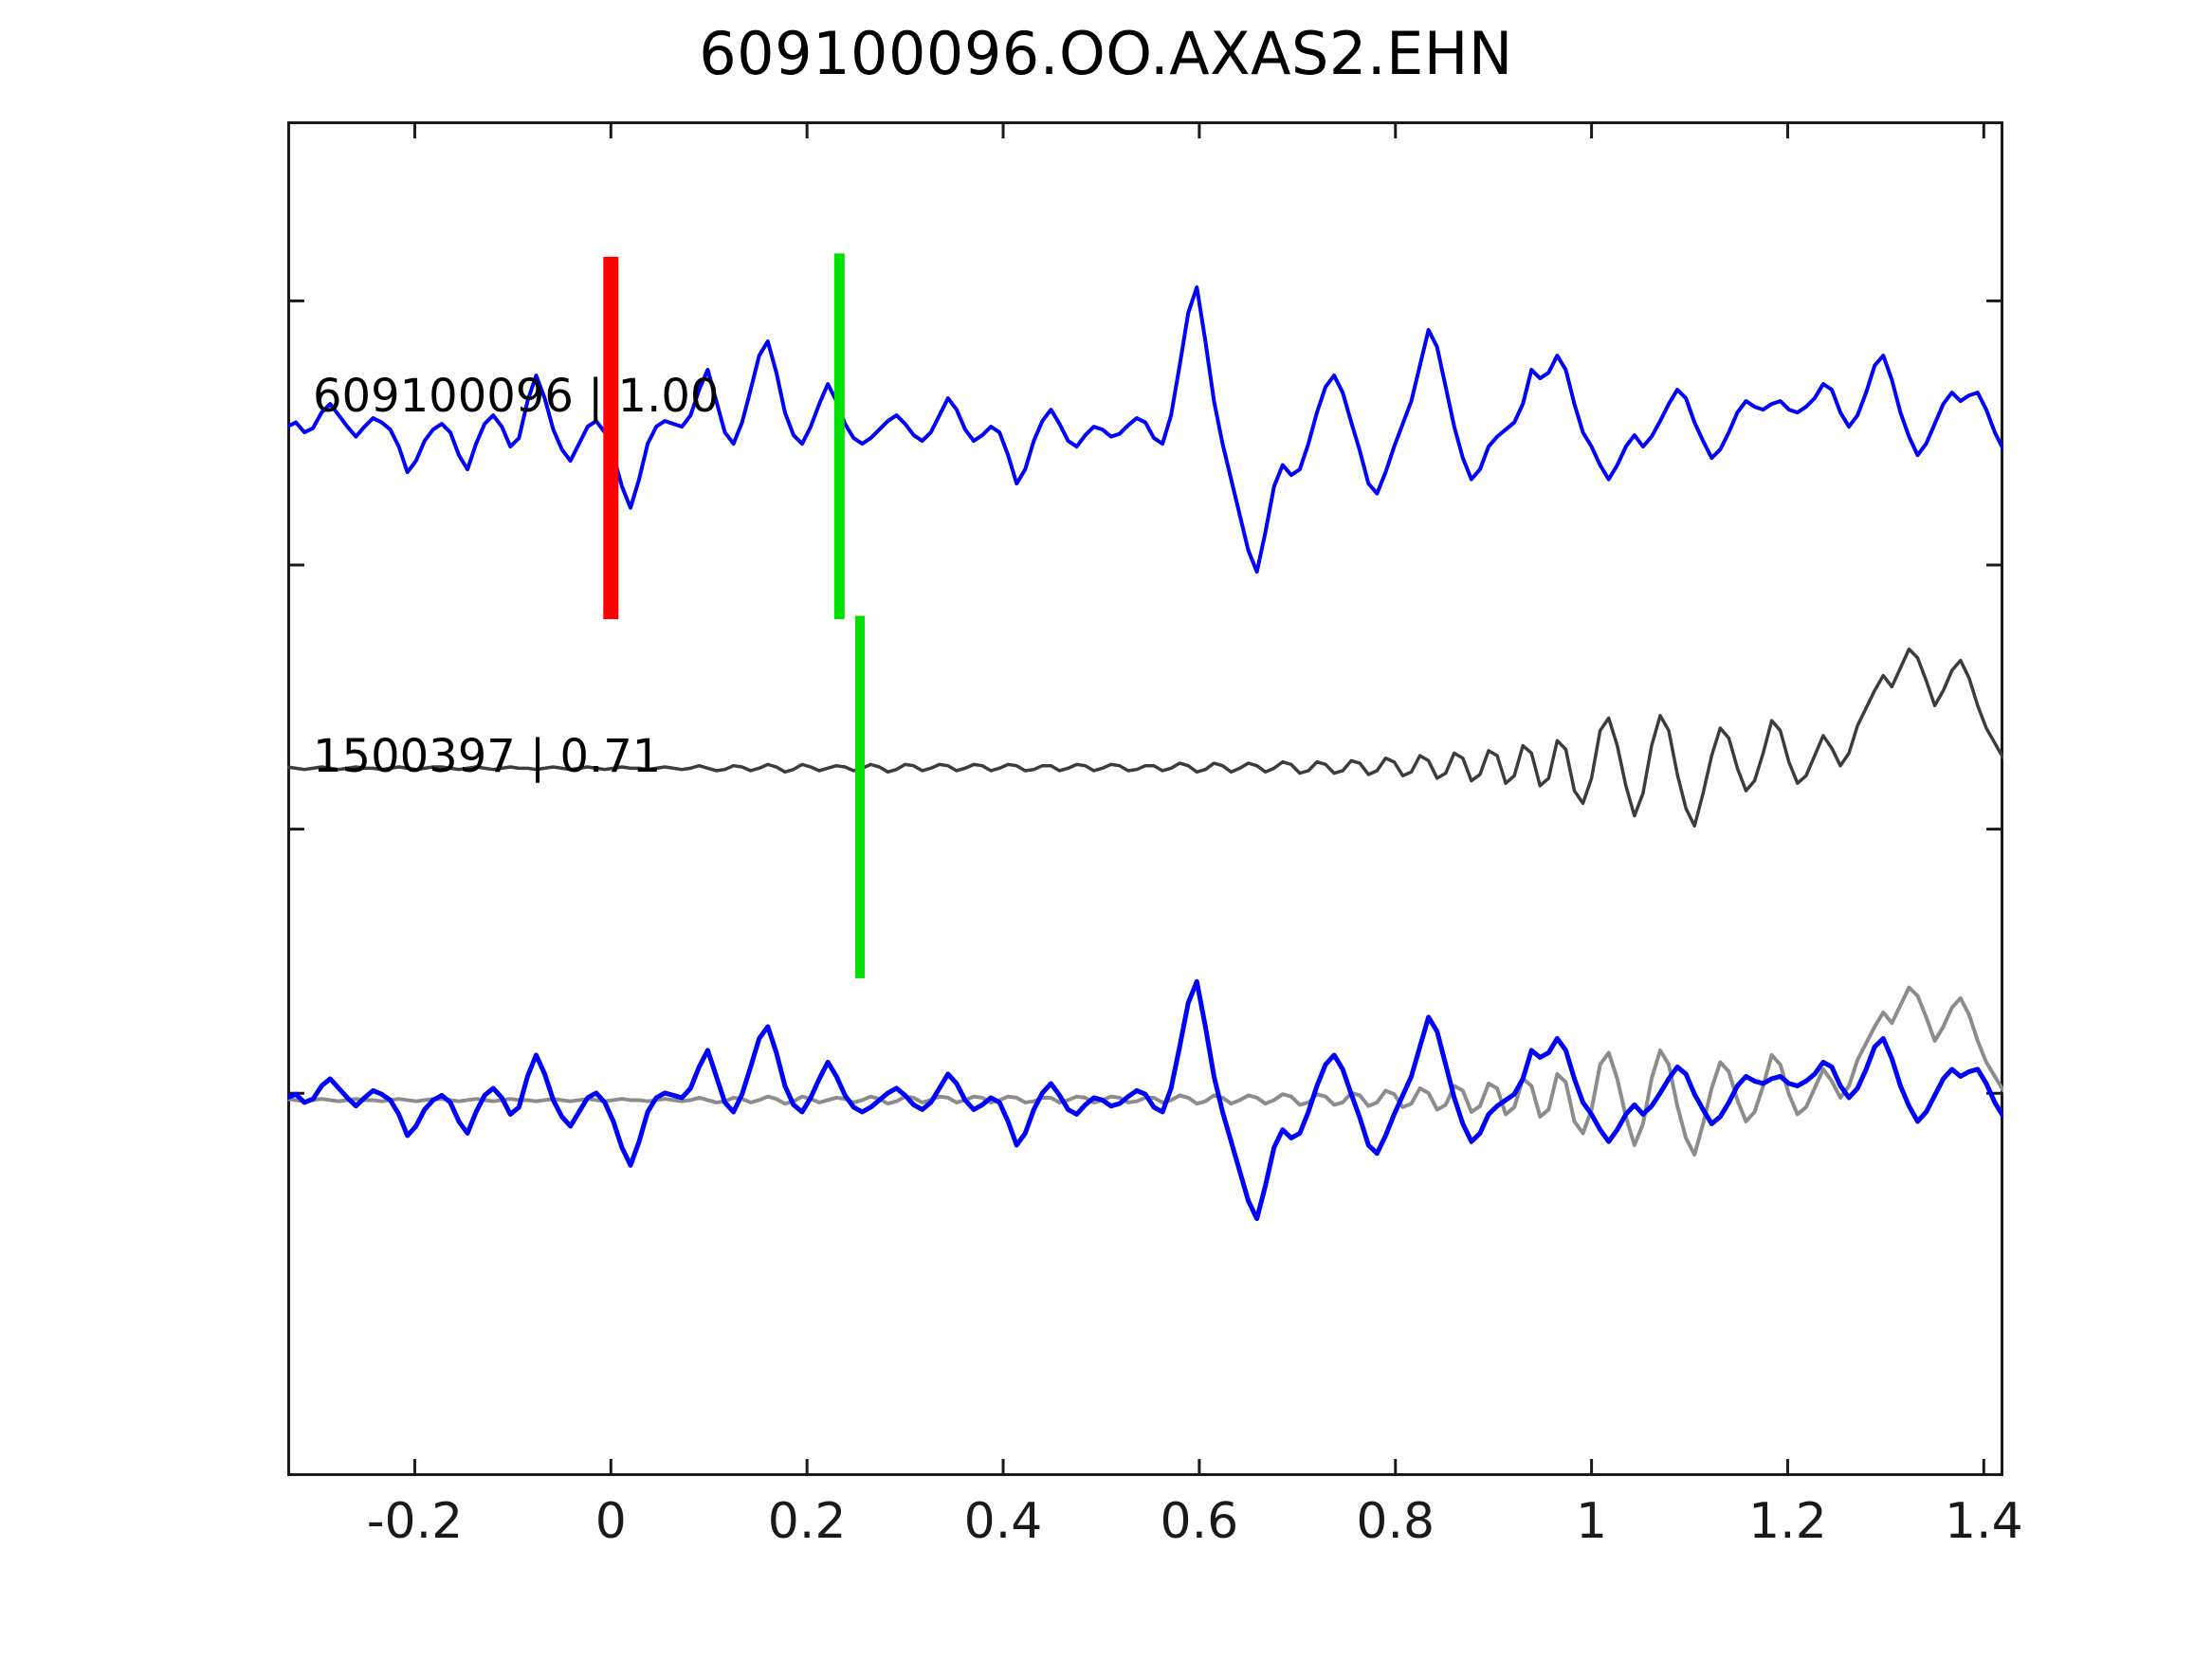 This screenshot has width=2212, height=1659. Describe the element at coordinates (610, 1521) in the screenshot. I see `x-tick-label: 0` at that location.